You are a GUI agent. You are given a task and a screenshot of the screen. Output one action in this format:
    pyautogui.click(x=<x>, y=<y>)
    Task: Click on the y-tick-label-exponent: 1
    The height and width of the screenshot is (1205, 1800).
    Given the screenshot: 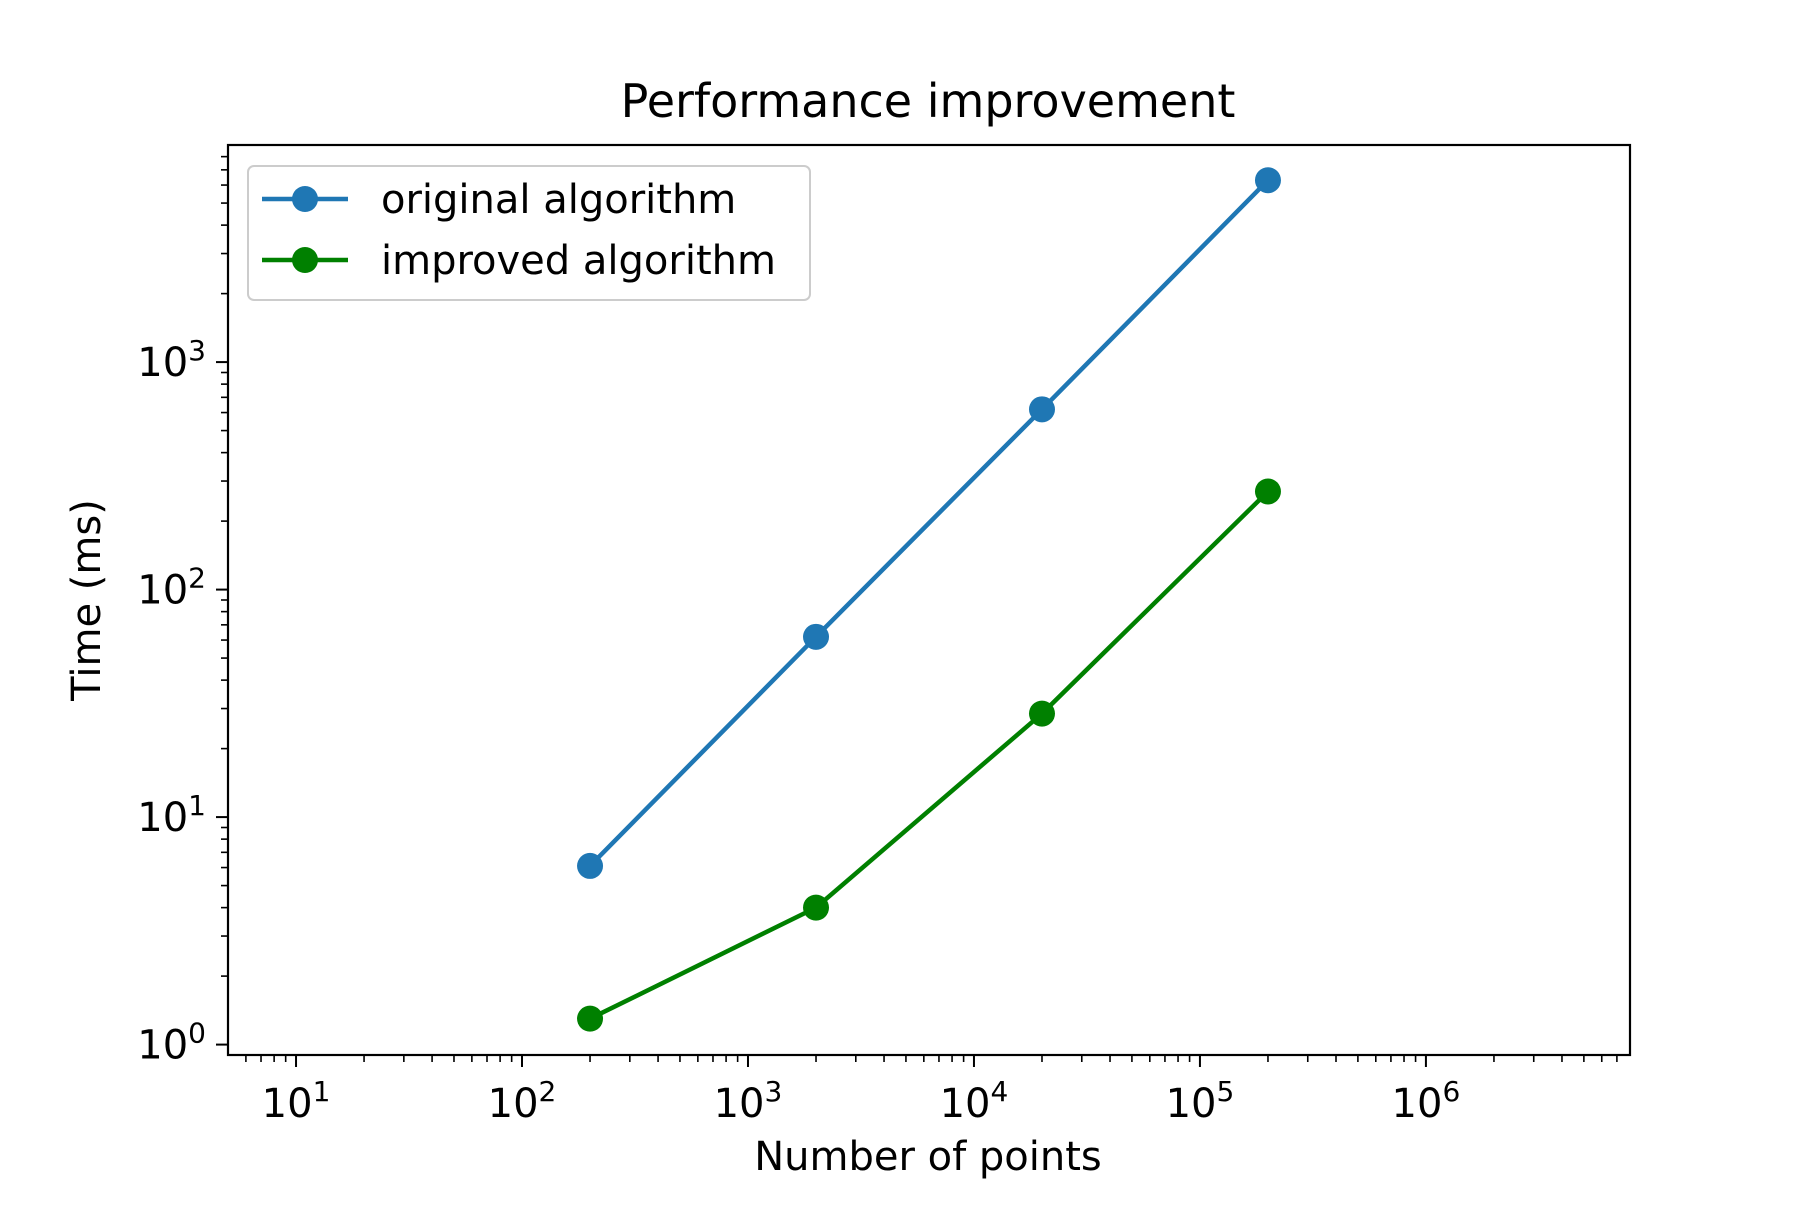 What is the action you would take?
    pyautogui.click(x=197, y=805)
    